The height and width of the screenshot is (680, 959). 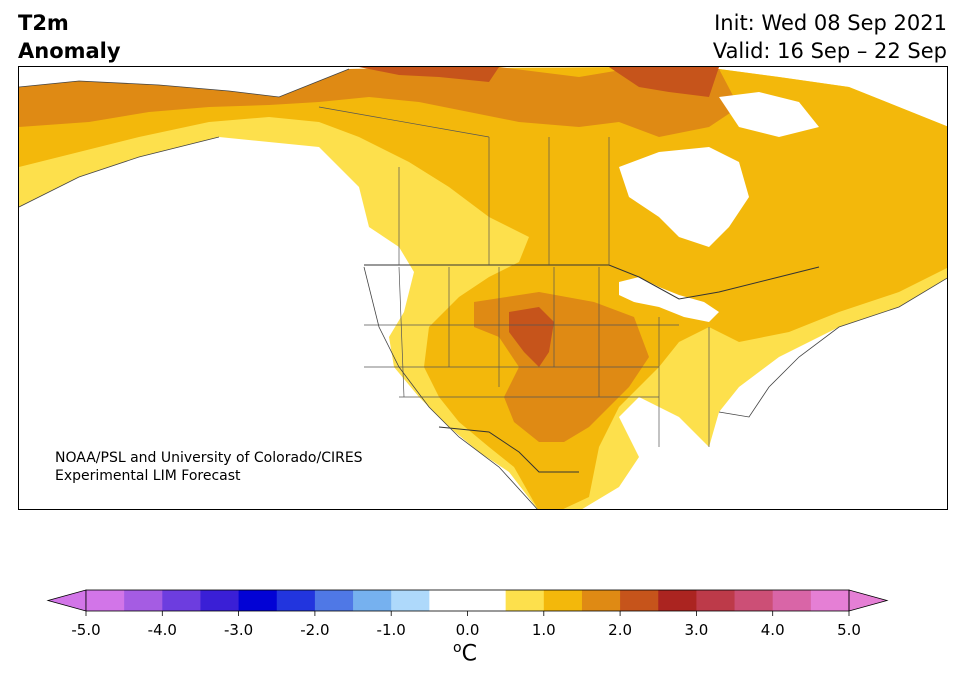 I want to click on hudson-bay, so click(x=684, y=197).